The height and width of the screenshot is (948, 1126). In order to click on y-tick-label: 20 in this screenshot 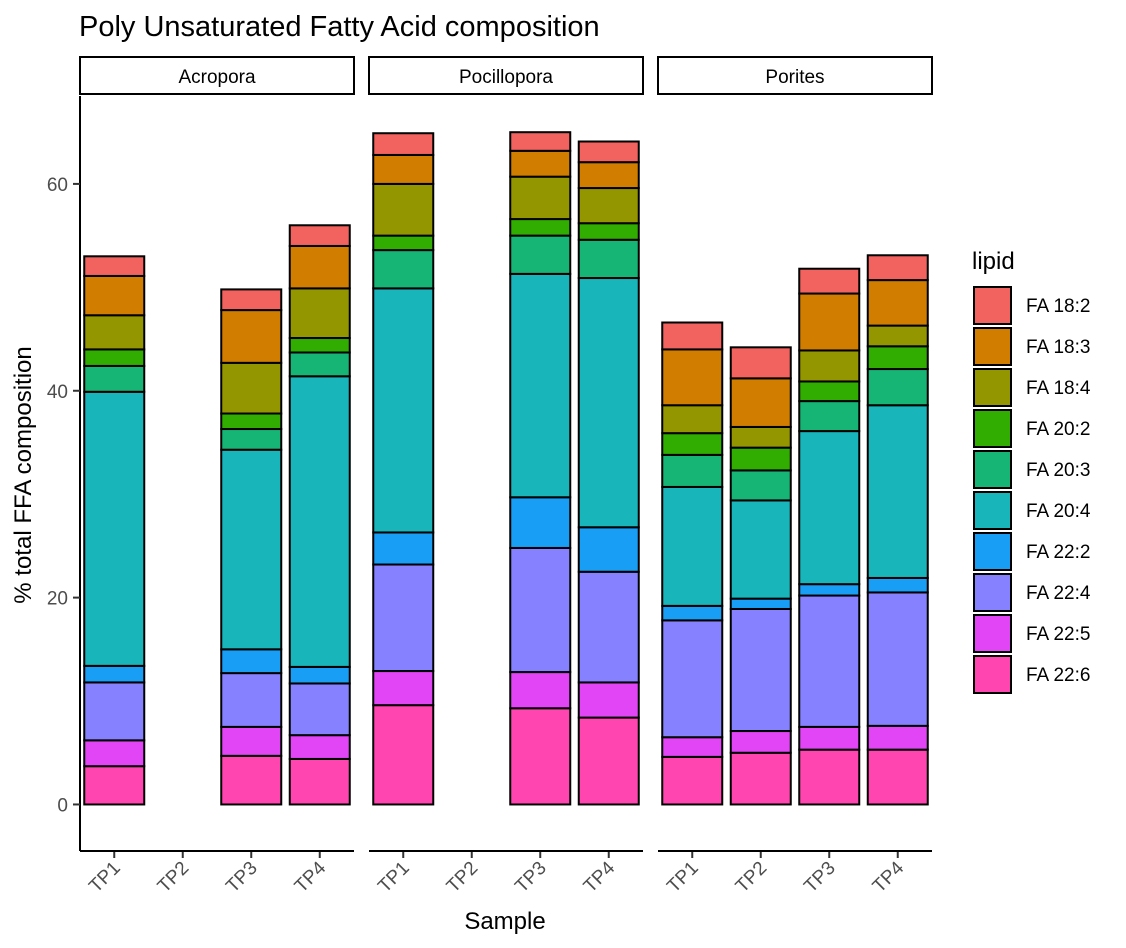, I will do `click(57, 599)`.